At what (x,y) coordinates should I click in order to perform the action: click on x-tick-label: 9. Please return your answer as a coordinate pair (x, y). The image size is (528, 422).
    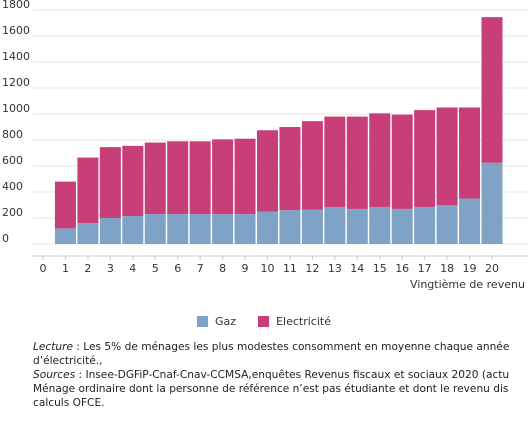
    Looking at the image, I should click on (245, 268).